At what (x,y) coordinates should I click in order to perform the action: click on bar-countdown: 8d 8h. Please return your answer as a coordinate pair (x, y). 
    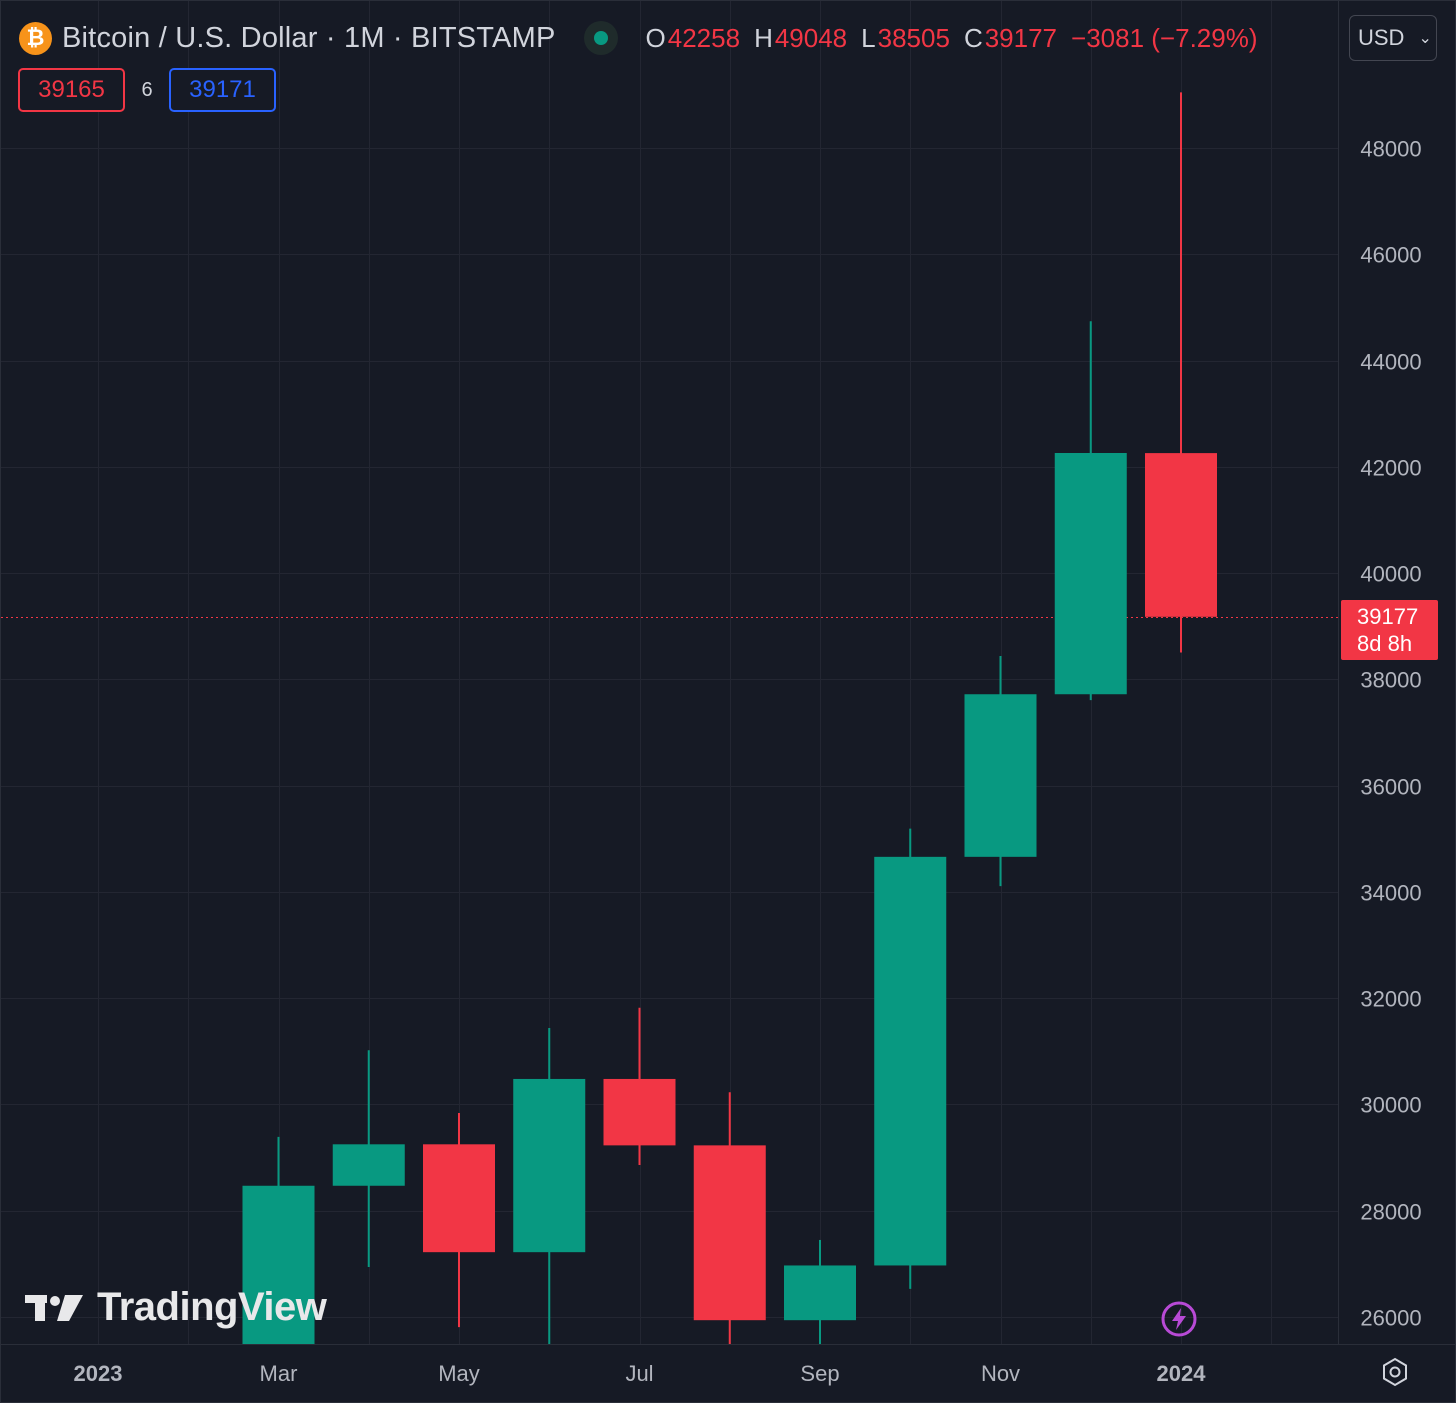
    Looking at the image, I should click on (1385, 643).